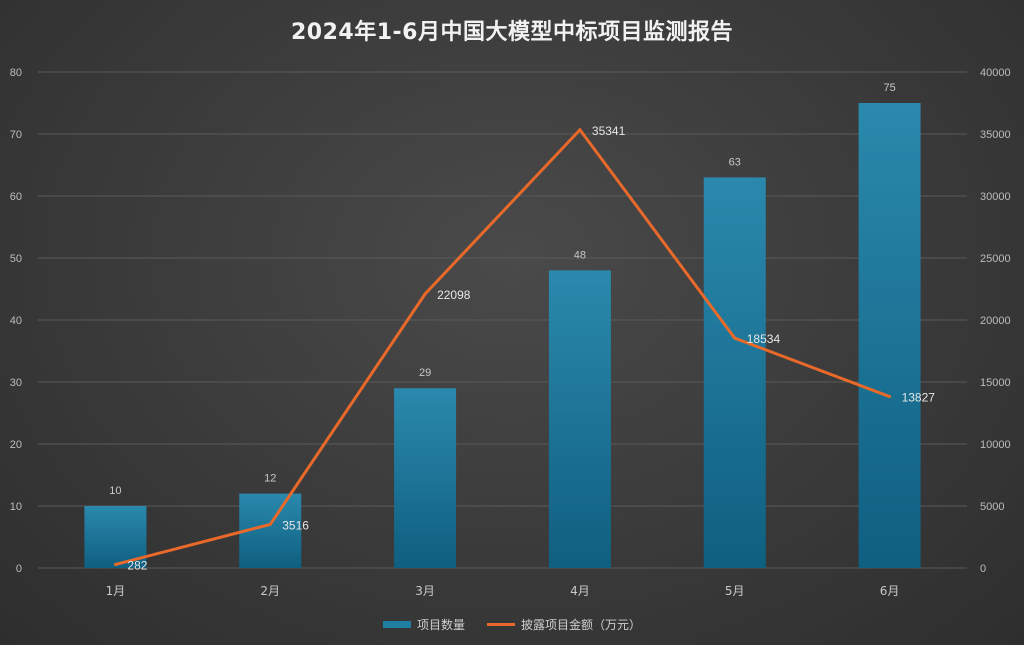 The width and height of the screenshot is (1024, 645). I want to click on y-right-tick-label: 30000, so click(995, 197).